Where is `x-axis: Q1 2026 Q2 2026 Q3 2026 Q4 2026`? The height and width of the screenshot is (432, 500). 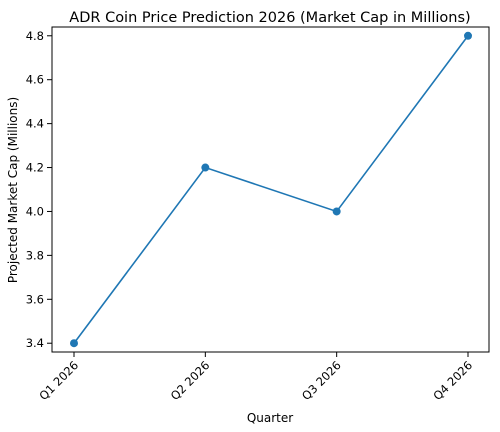
x-axis: Q1 2026 Q2 2026 Q3 2026 Q4 2026 is located at coordinates (255, 377).